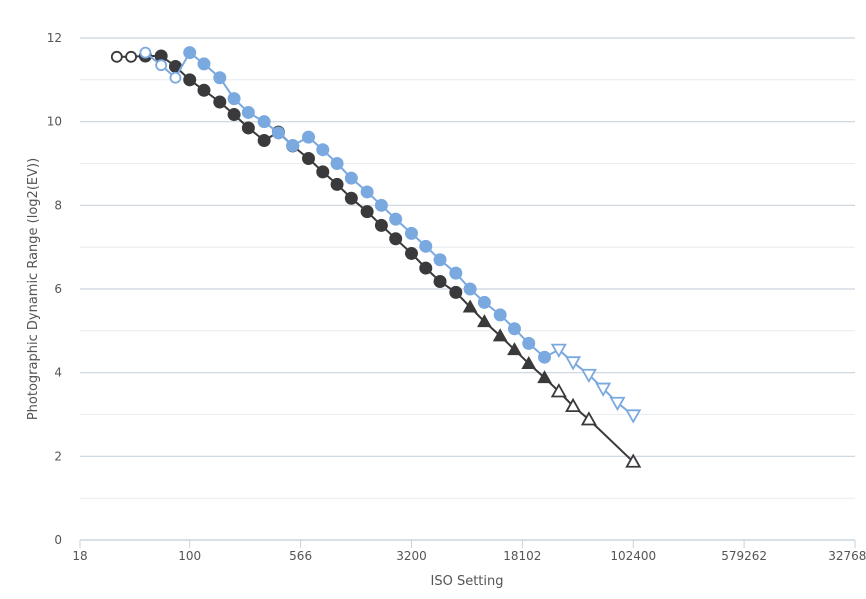 This screenshot has width=866, height=599. I want to click on x-tick-label: 3276800, so click(847, 556).